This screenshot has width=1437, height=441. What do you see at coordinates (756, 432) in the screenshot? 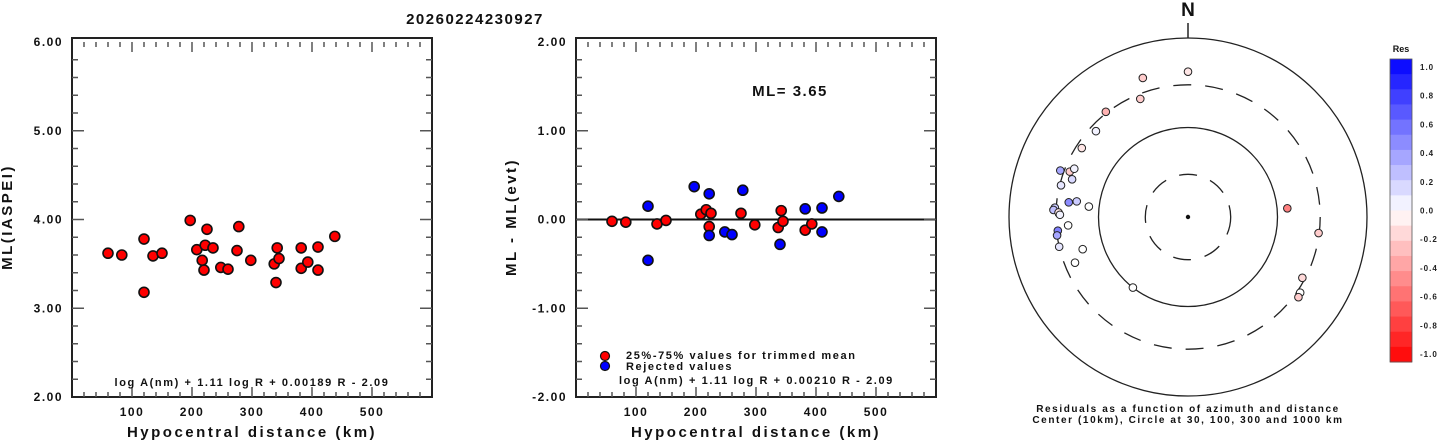
I see `plot2-xlabel: Hypocentral distance (km)` at bounding box center [756, 432].